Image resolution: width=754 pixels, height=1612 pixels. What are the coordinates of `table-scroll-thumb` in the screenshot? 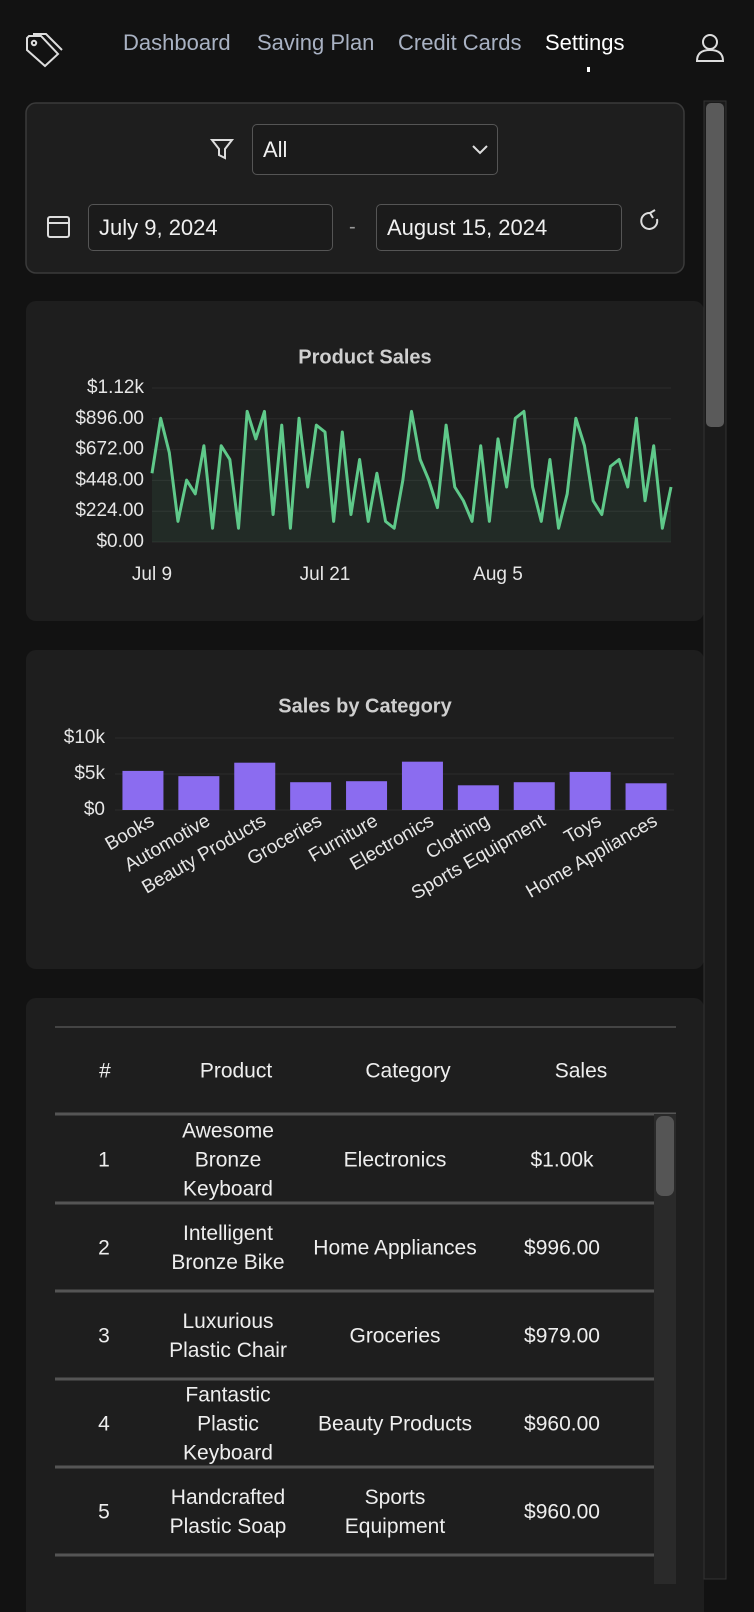 It's located at (665, 1156).